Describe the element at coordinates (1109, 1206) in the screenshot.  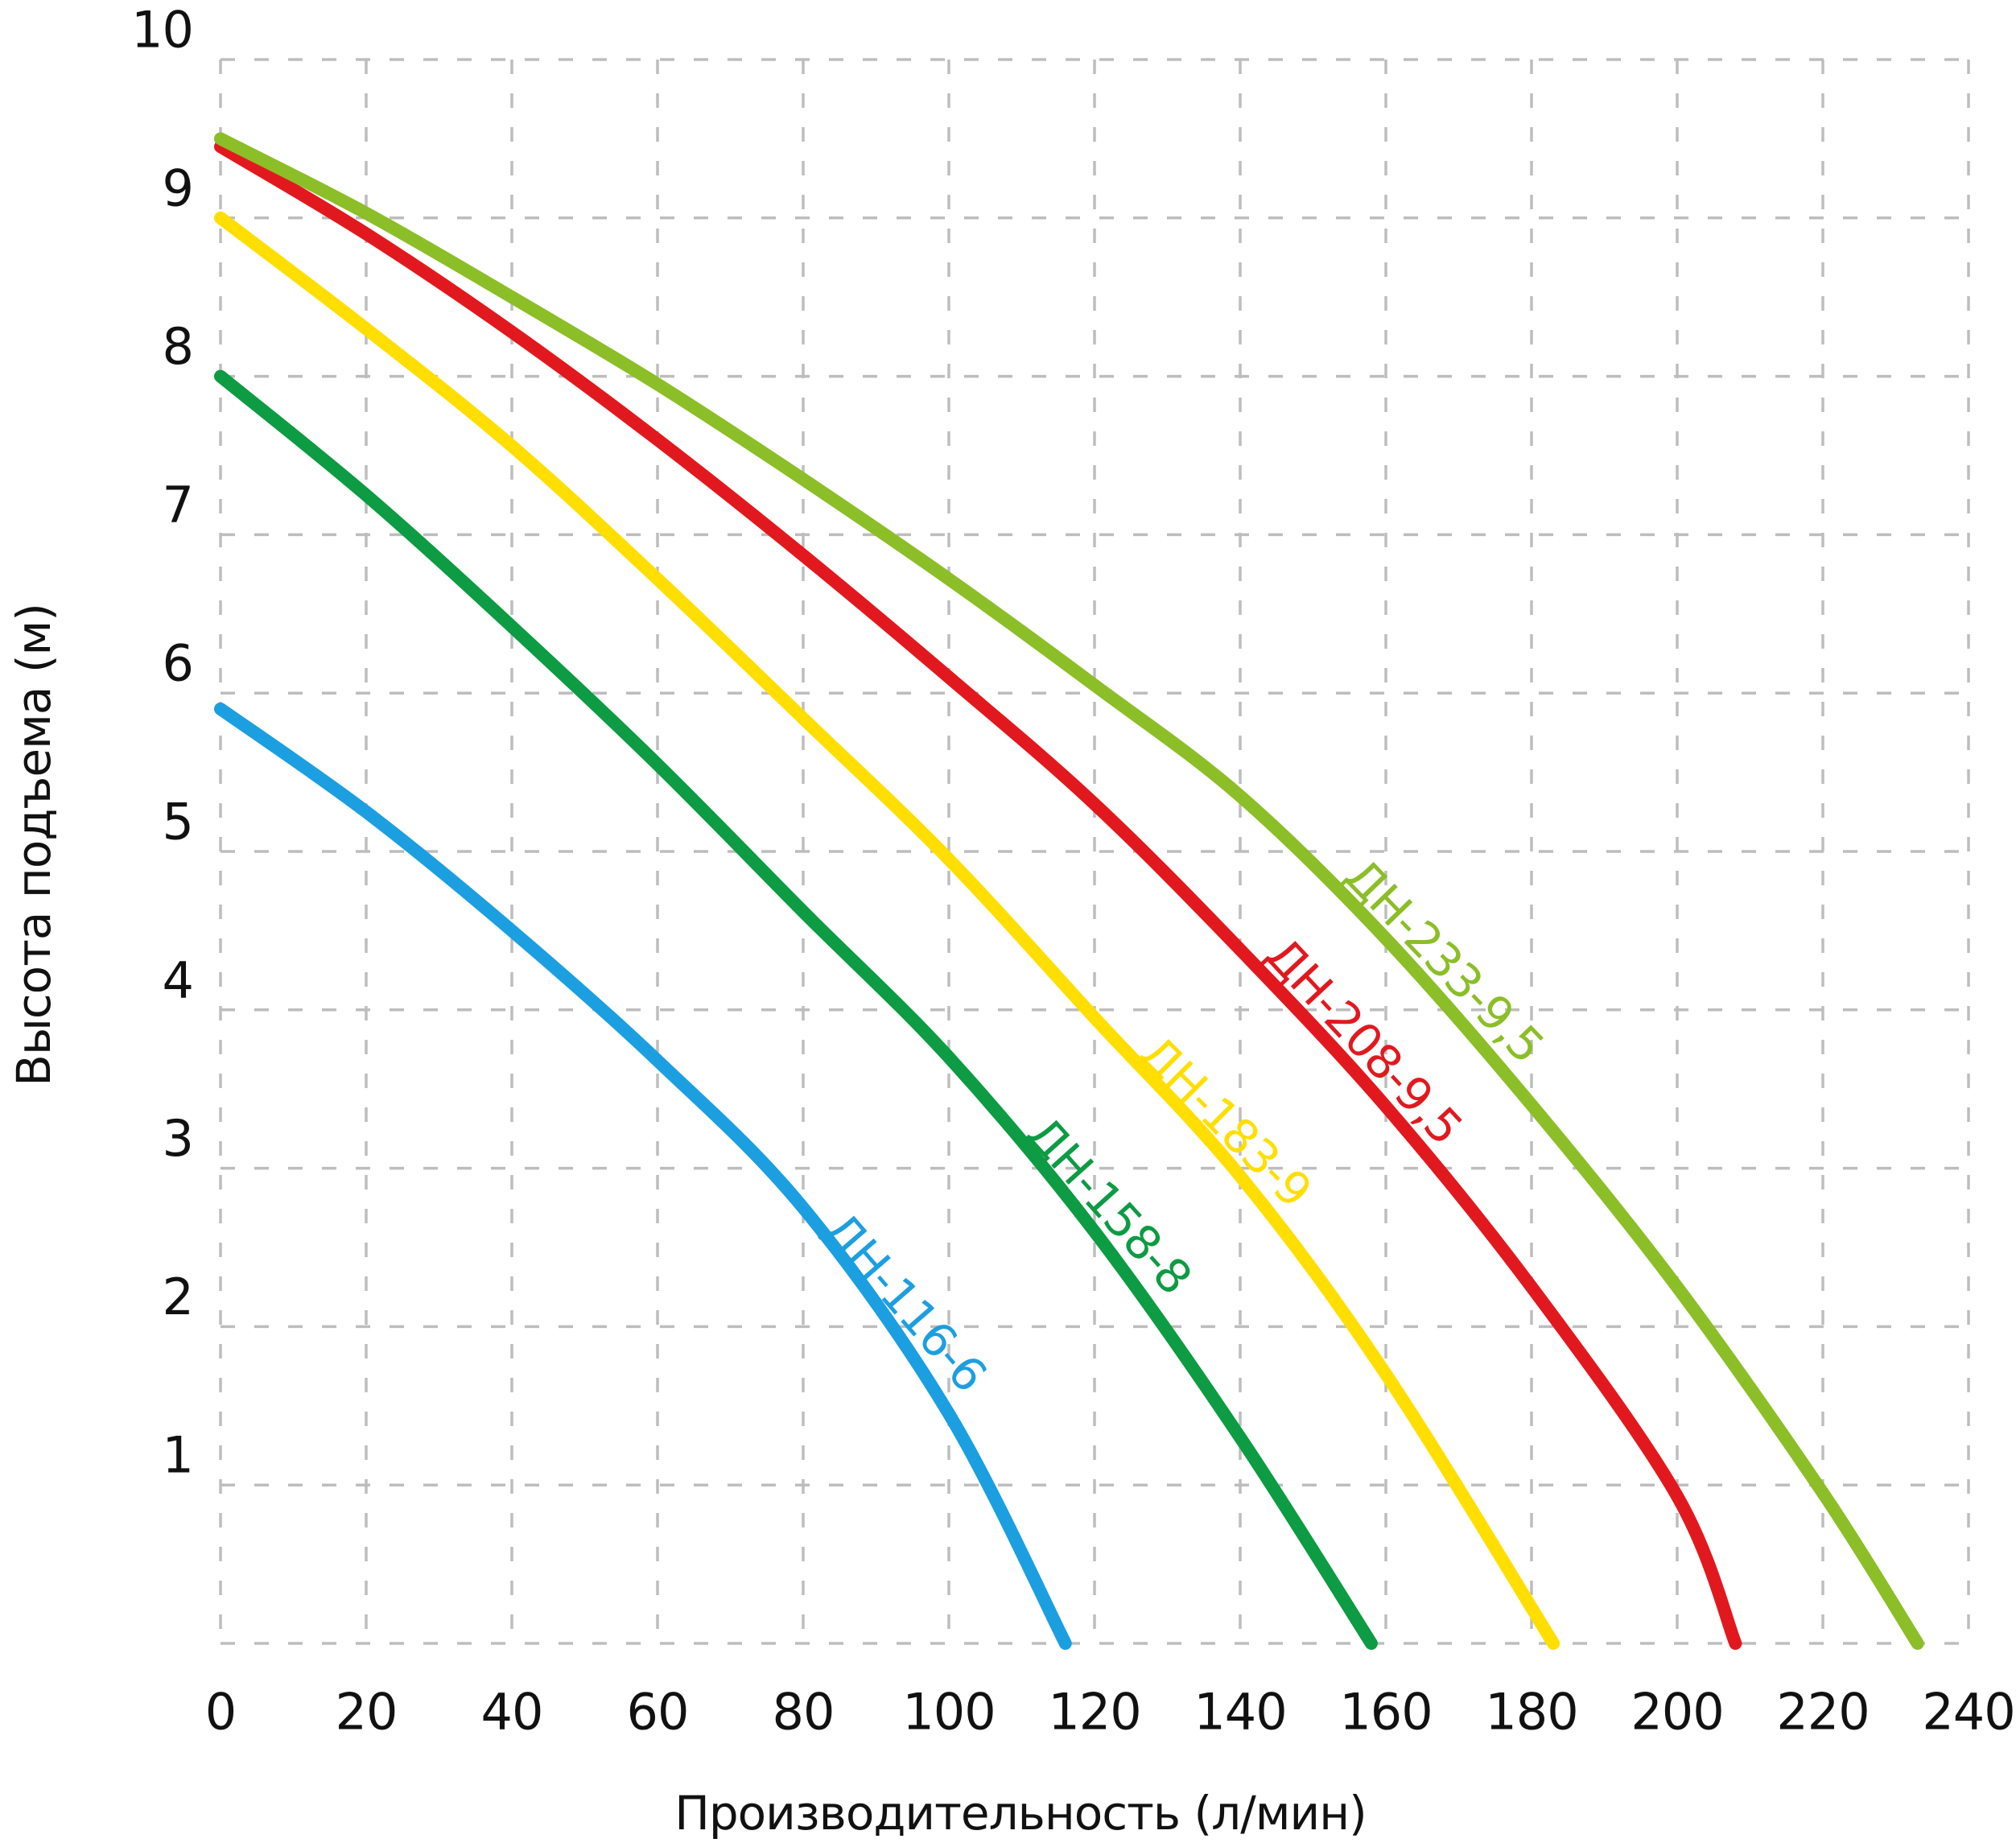
I see `curve-label-ДН-158-8: ДН-158-8` at that location.